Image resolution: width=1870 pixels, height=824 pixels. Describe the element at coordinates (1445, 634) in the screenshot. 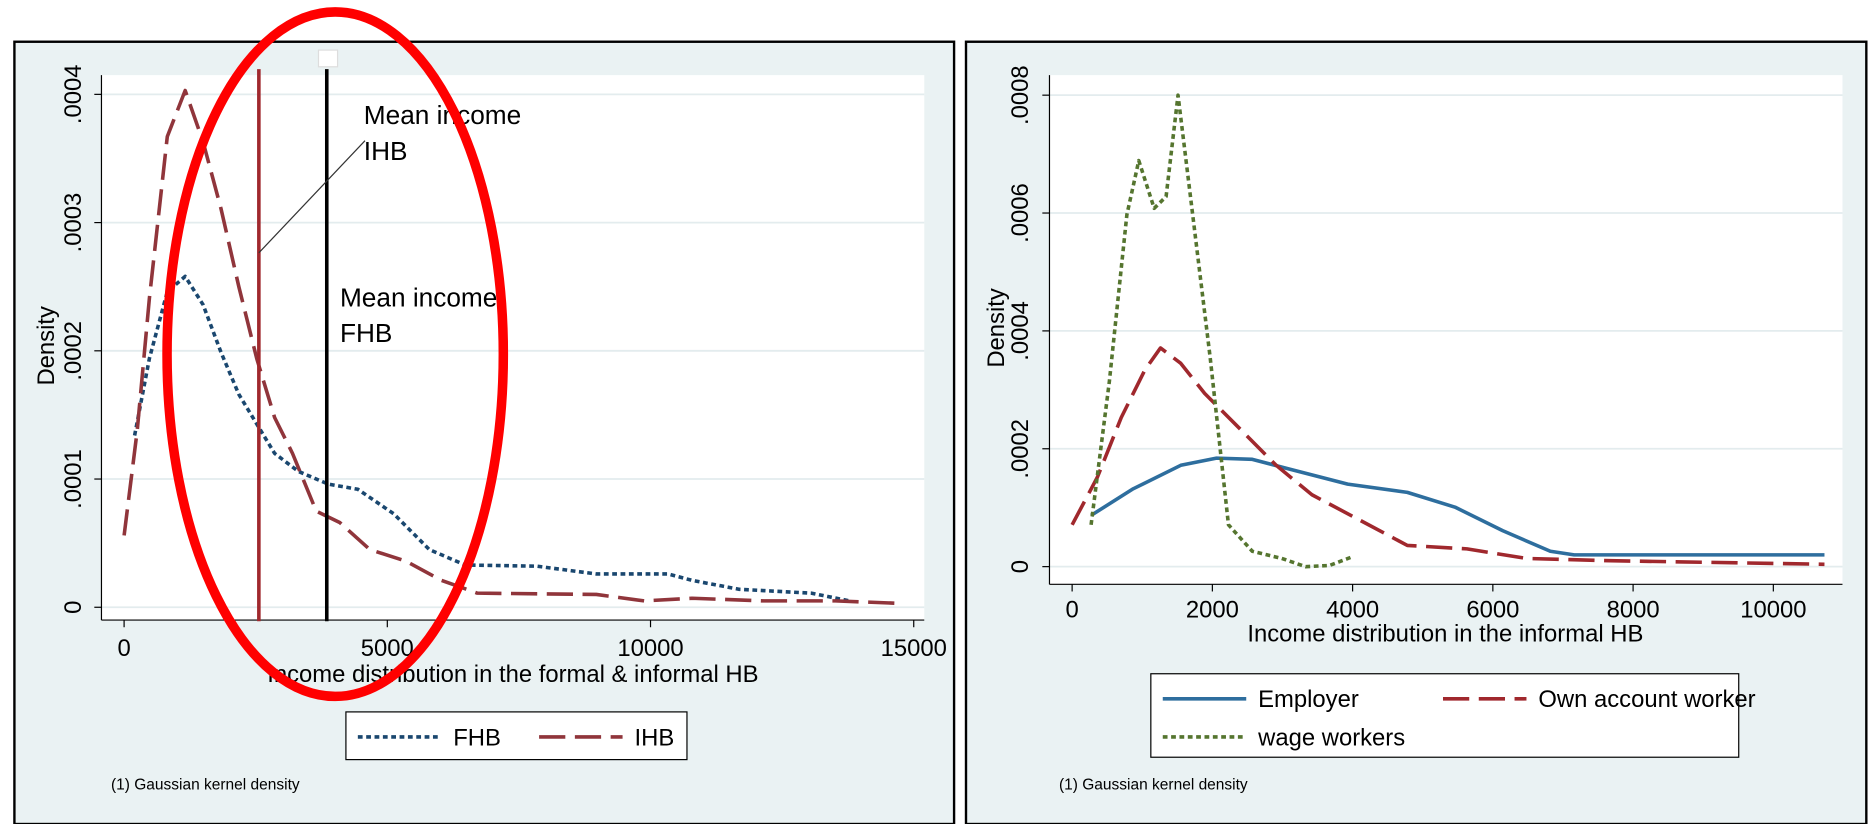

I see `x-axis-label: Income distribution in the informal HB` at that location.